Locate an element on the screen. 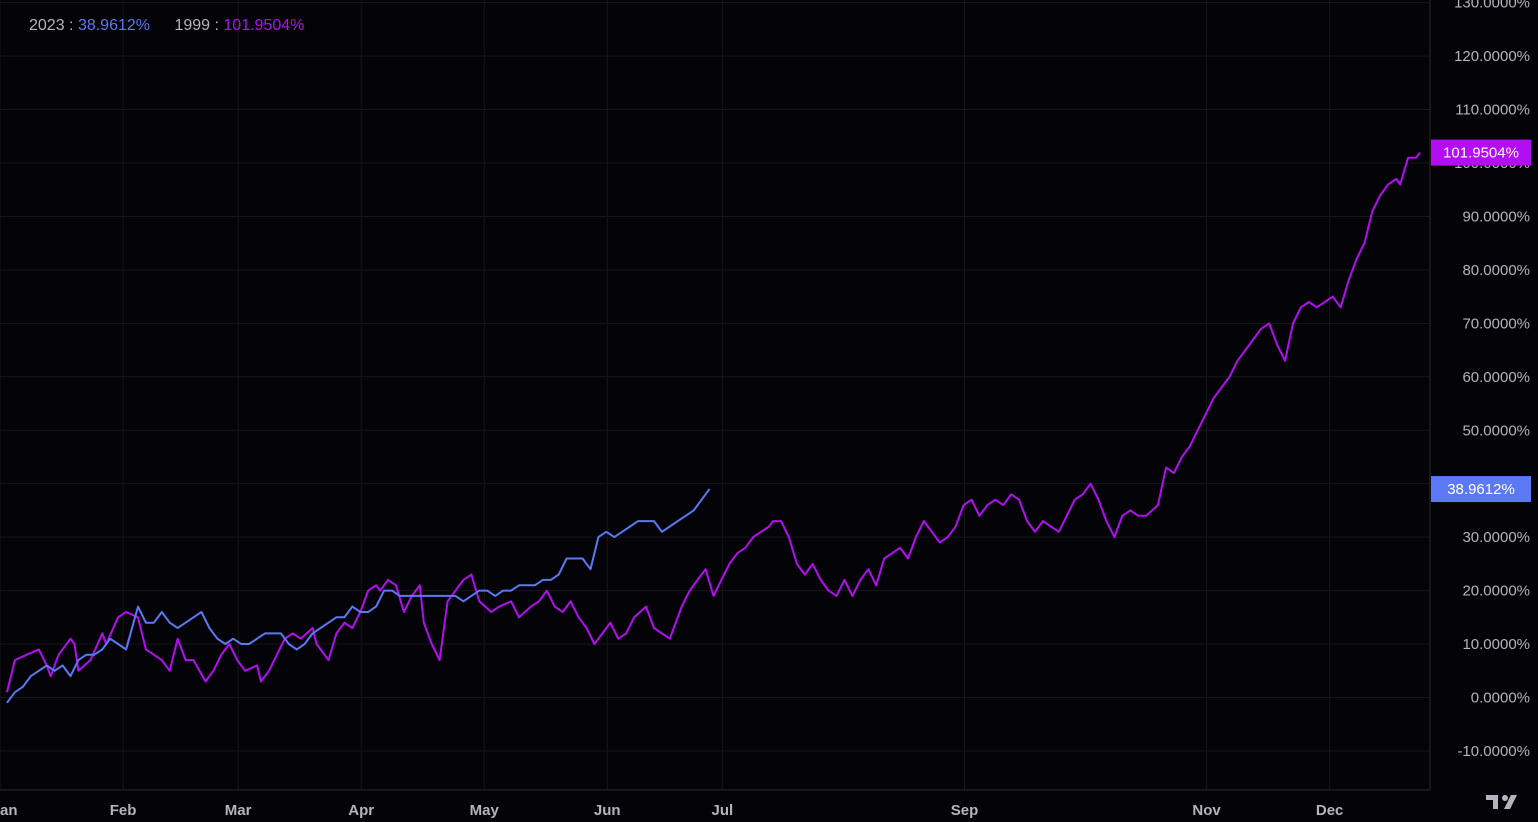 The width and height of the screenshot is (1538, 822). last-value-label-2023: 38.9612% is located at coordinates (1481, 489).